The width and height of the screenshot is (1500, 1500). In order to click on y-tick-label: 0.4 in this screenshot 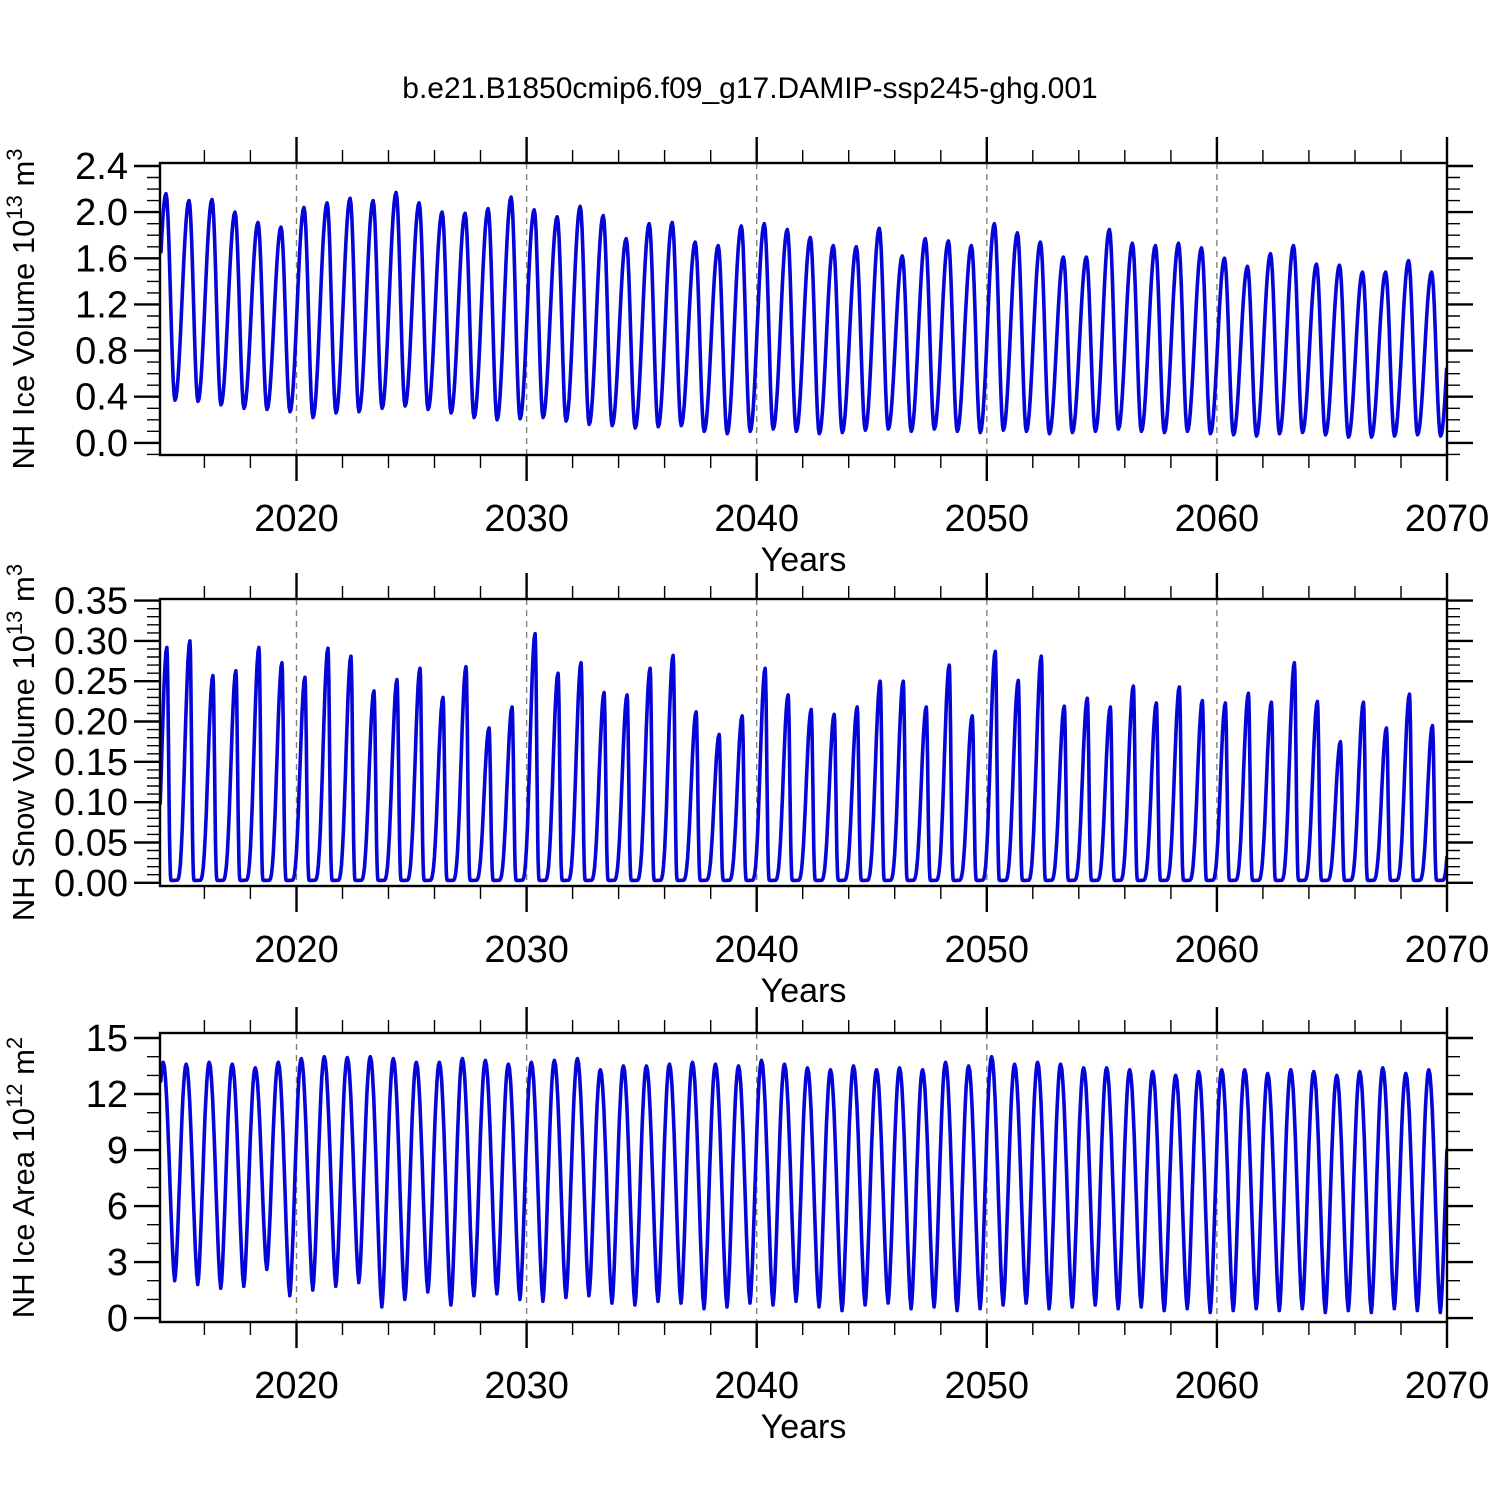, I will do `click(101, 398)`.